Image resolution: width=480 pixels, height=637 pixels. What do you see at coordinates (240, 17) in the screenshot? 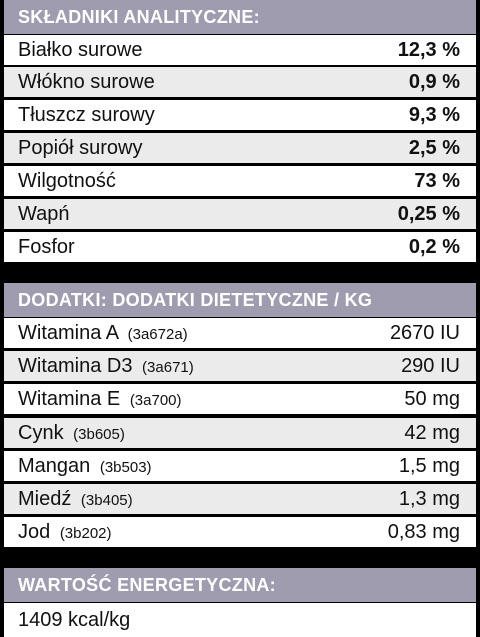
I see `analytical-header: SKŁADNIKI ANALITYCZNE:` at bounding box center [240, 17].